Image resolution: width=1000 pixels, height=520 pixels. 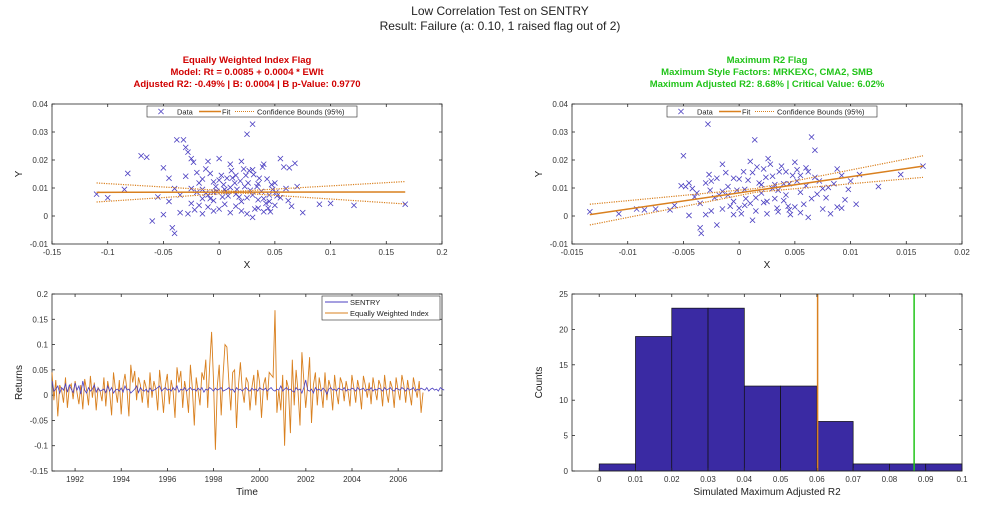 I want to click on max-r2-scatter-xtick-label: 0.005, so click(x=795, y=252).